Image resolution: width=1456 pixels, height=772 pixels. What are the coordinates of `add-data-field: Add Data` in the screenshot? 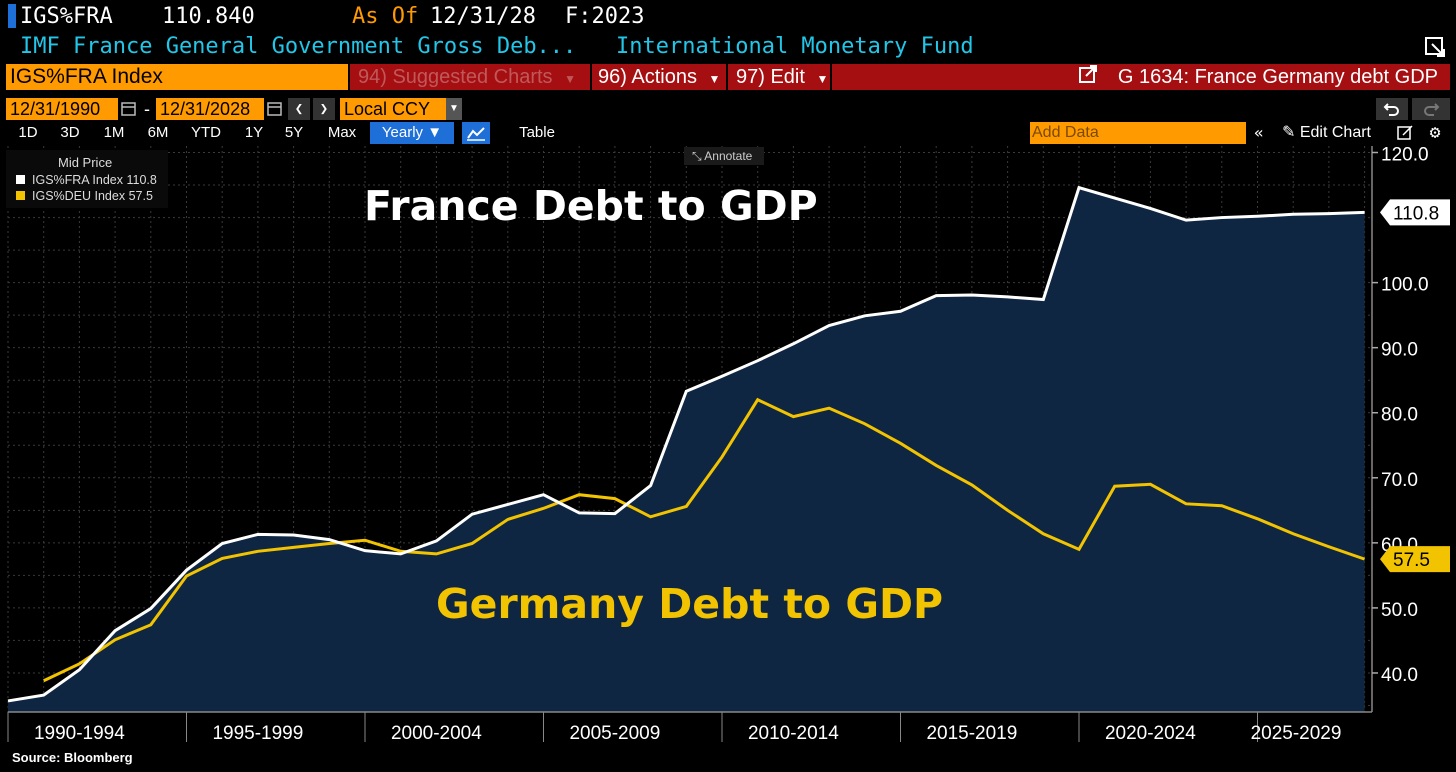 It's located at (1138, 133).